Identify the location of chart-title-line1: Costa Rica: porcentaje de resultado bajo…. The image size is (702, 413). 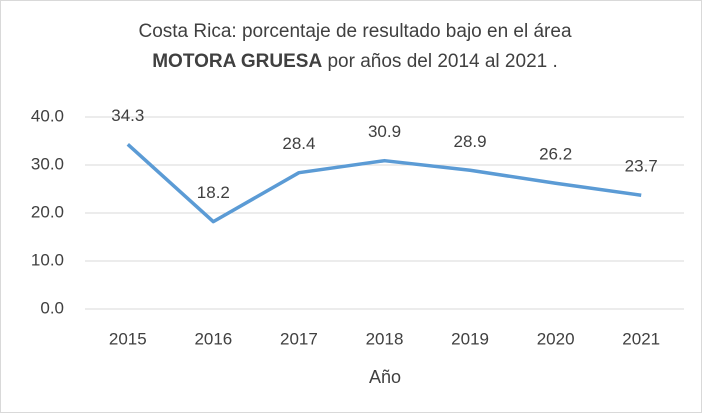
(354, 31).